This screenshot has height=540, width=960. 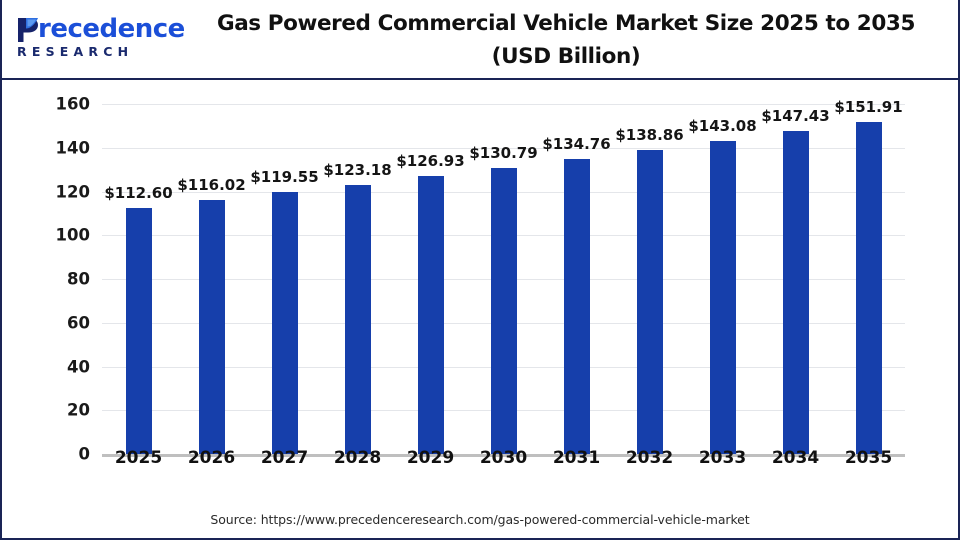 What do you see at coordinates (78, 279) in the screenshot?
I see `y-axis-tick-label: 80` at bounding box center [78, 279].